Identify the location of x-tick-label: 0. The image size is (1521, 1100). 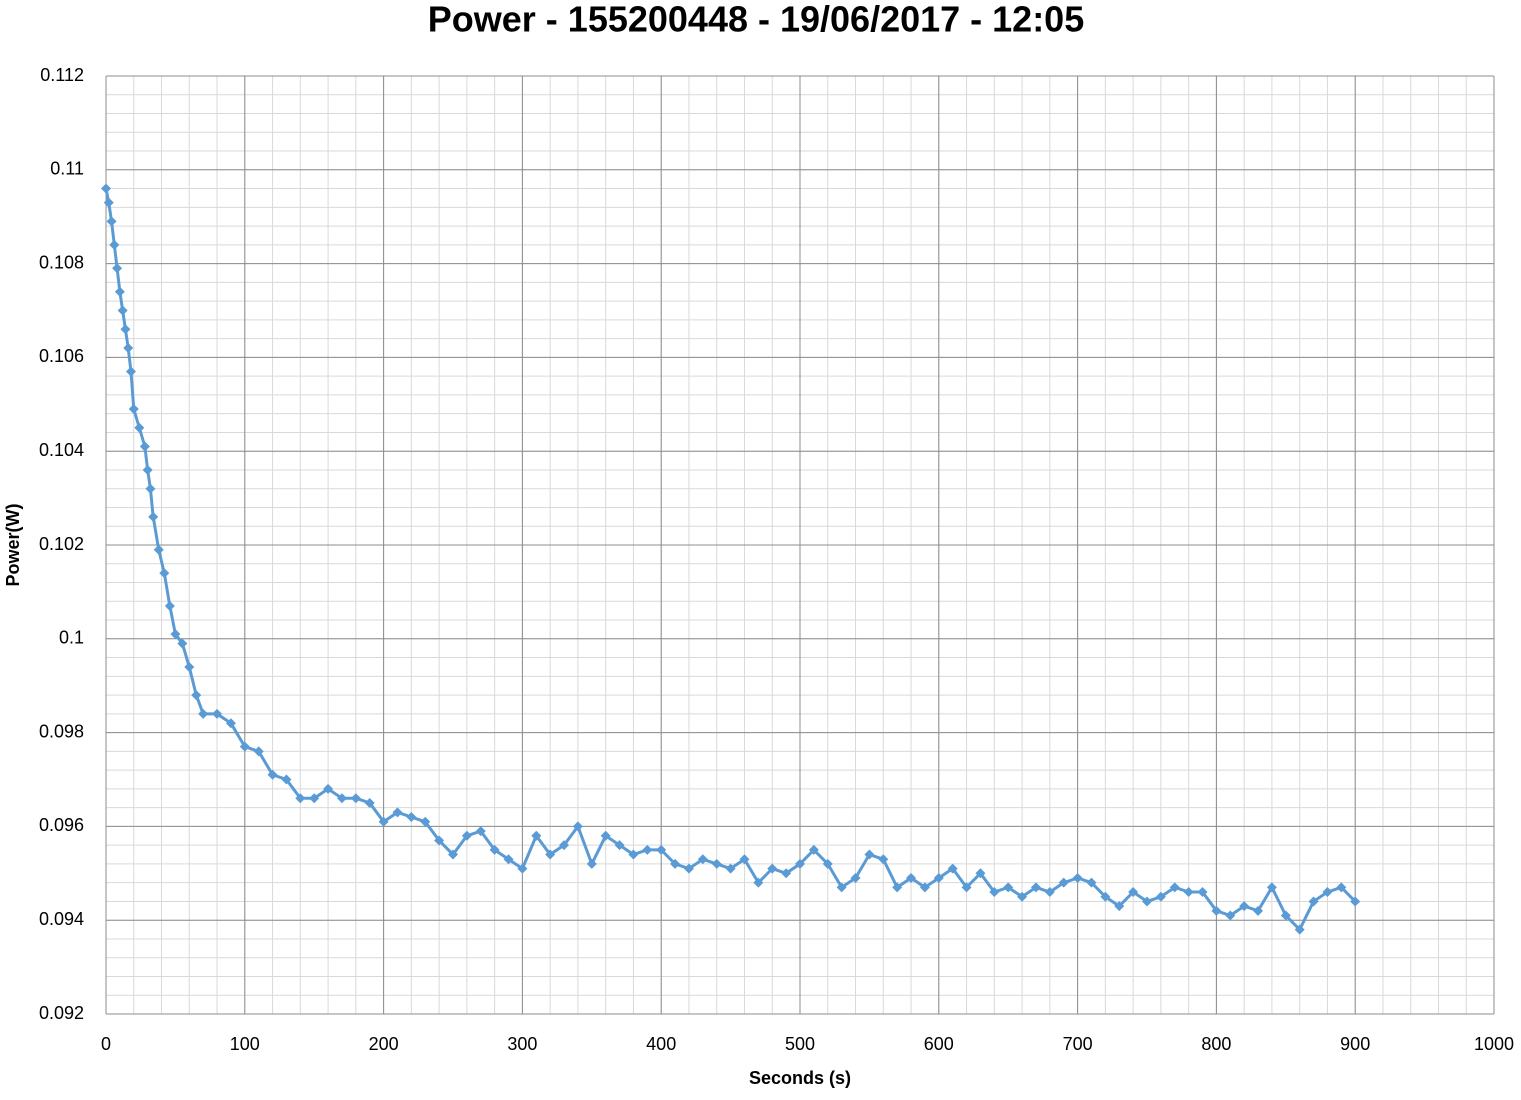
(106, 1044).